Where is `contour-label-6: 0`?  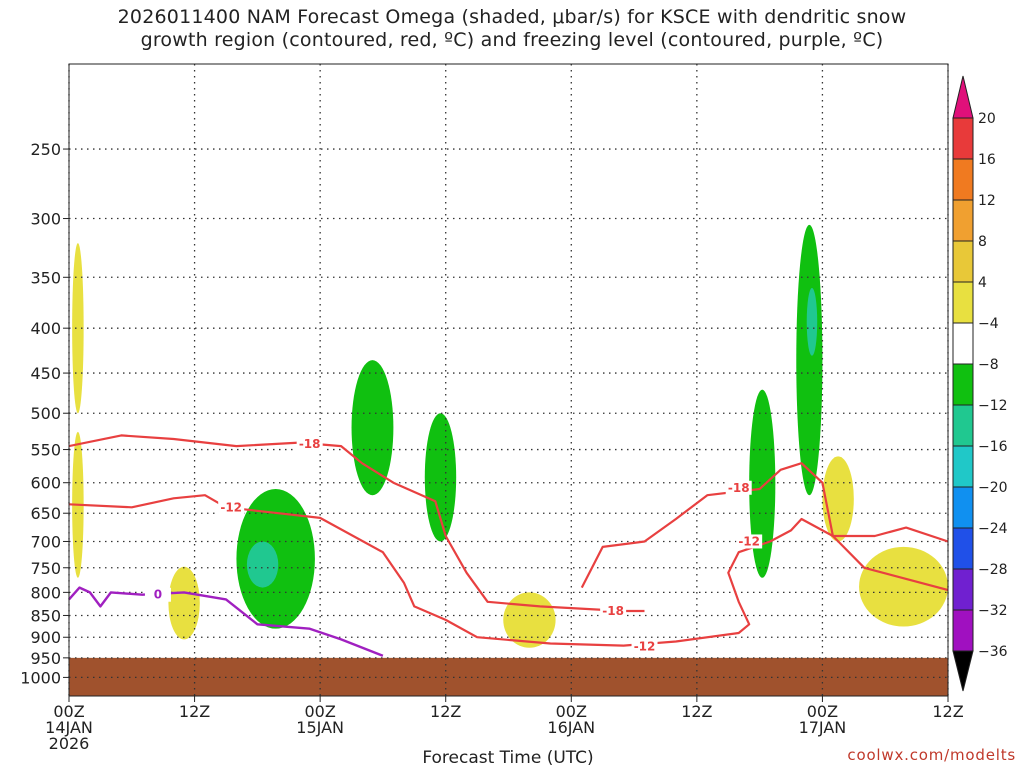
contour-label-6: 0 is located at coordinates (158, 595).